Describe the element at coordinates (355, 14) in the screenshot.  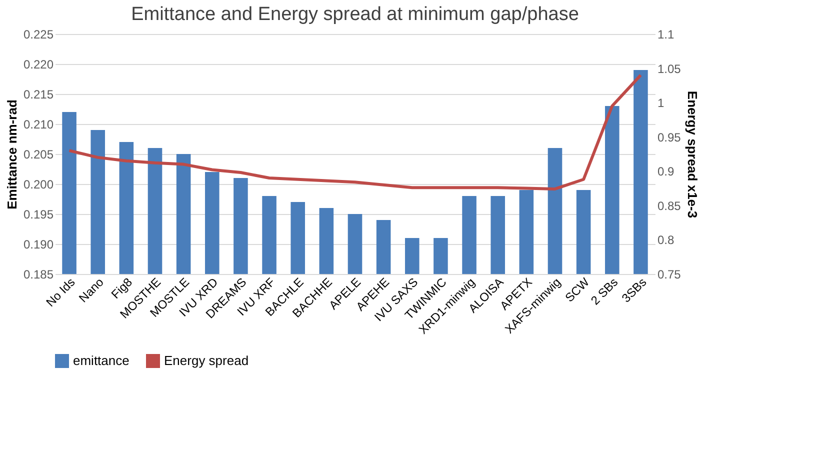
I see `chart-title: Emittance and Energy spread at minimum gap/phase` at that location.